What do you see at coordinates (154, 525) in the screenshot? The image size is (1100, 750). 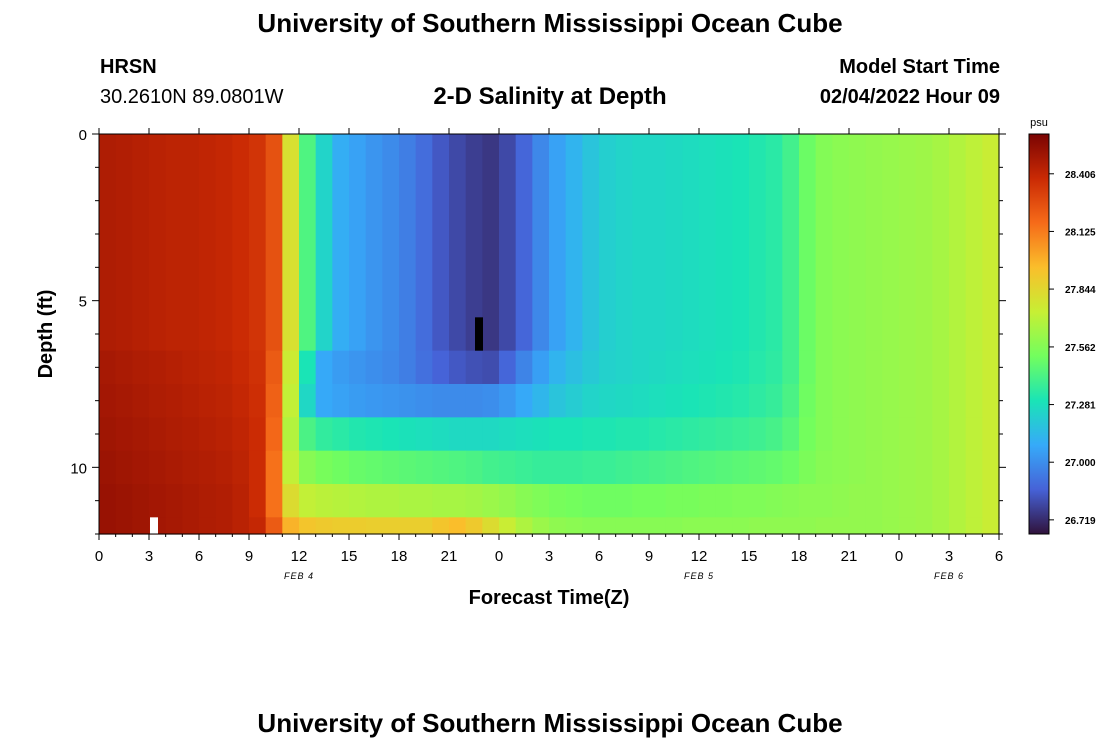 I see `no-data-mark` at bounding box center [154, 525].